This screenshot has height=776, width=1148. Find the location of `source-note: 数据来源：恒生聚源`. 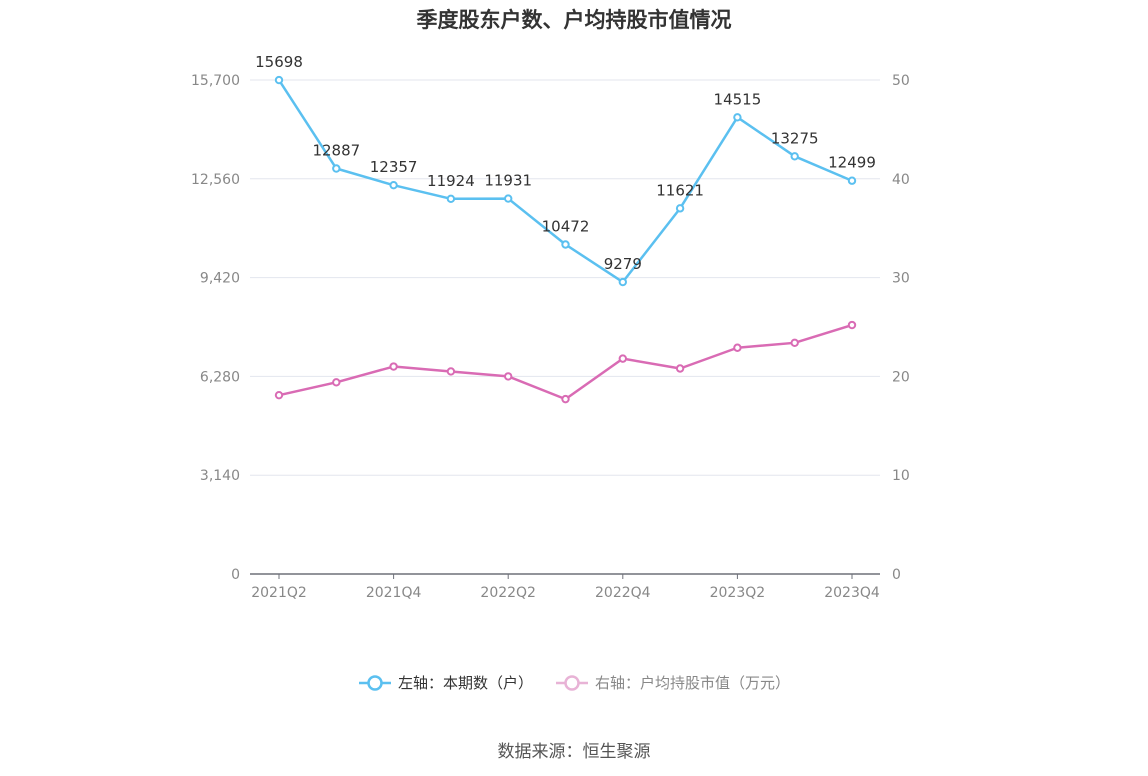

source-note: 数据来源：恒生聚源 is located at coordinates (574, 752).